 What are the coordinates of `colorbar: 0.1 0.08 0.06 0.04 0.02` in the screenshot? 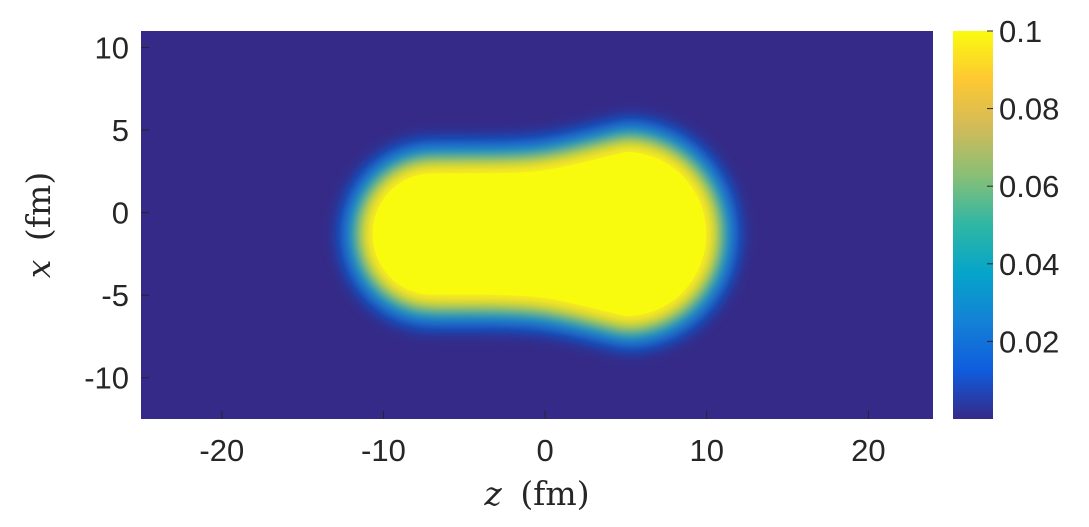 It's located at (1006, 216).